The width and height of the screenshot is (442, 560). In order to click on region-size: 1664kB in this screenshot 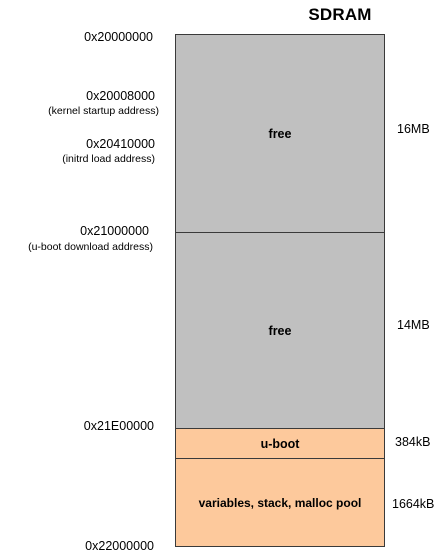, I will do `click(413, 504)`.